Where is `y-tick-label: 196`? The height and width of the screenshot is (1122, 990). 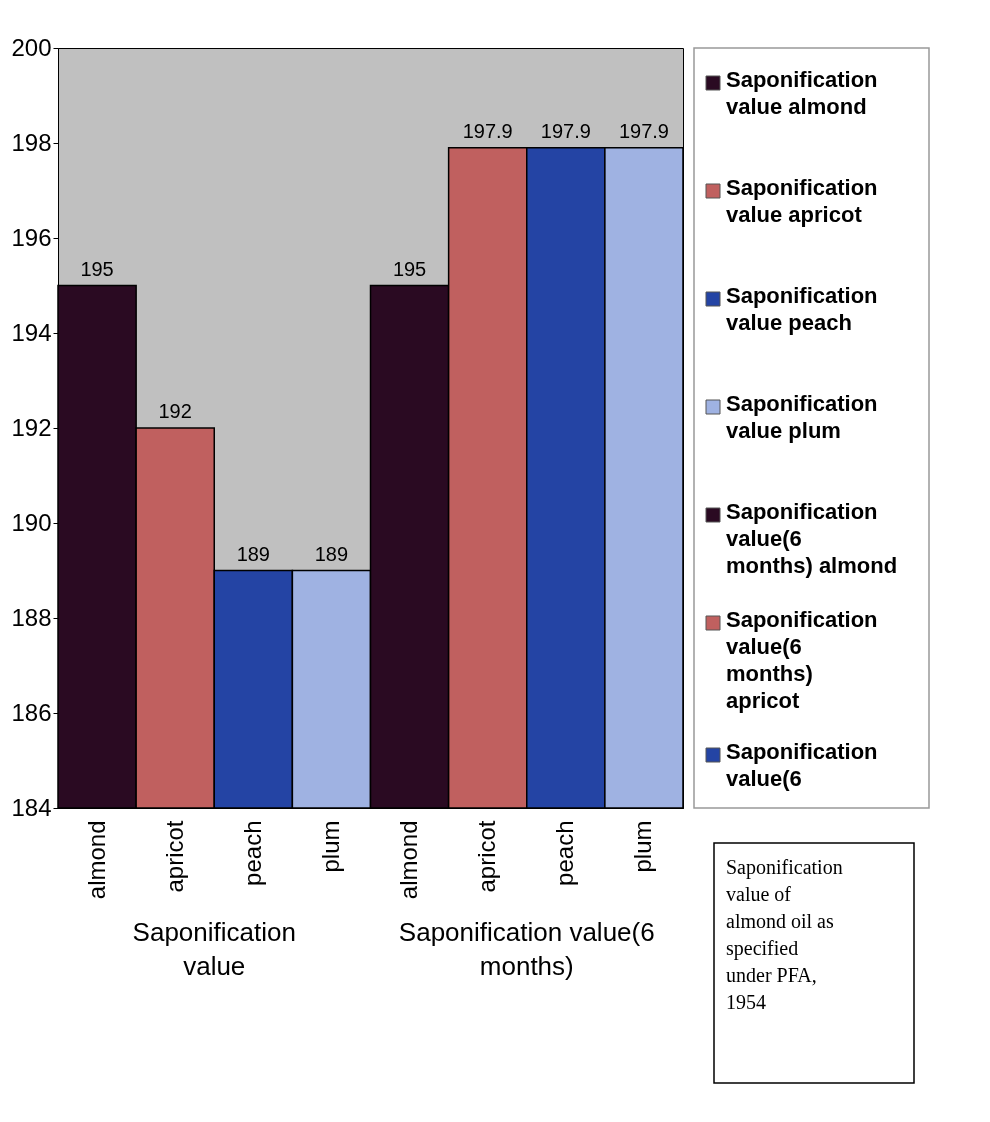
y-tick-label: 196 is located at coordinates (31, 237).